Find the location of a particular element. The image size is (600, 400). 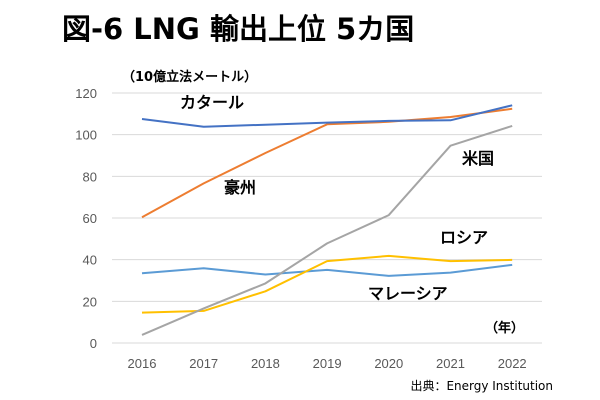

x-tick-label: 2021 is located at coordinates (450, 363).